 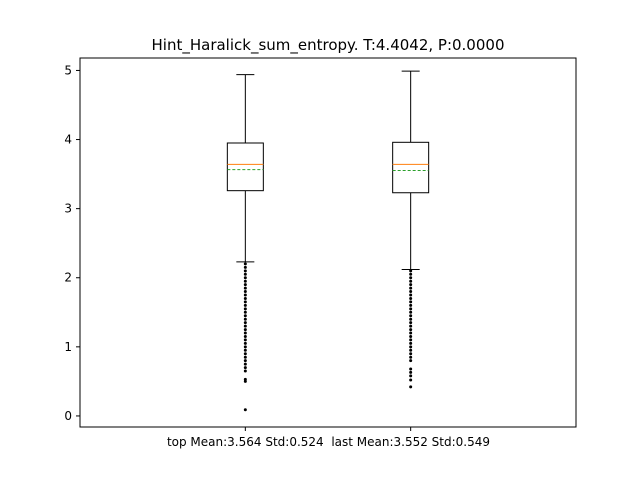 What do you see at coordinates (68, 278) in the screenshot?
I see `y-tick-label: 2` at bounding box center [68, 278].